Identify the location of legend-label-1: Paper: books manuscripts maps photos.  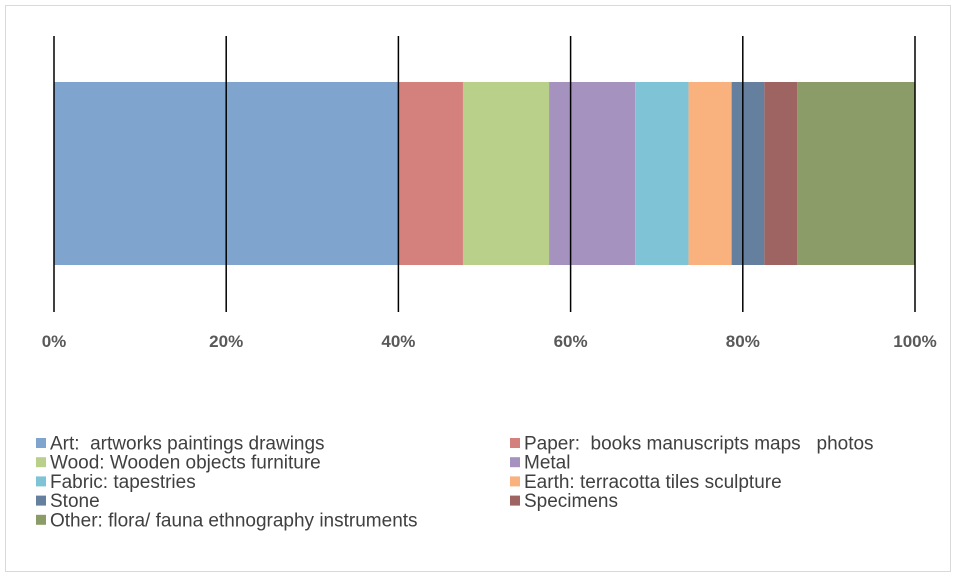
(699, 444).